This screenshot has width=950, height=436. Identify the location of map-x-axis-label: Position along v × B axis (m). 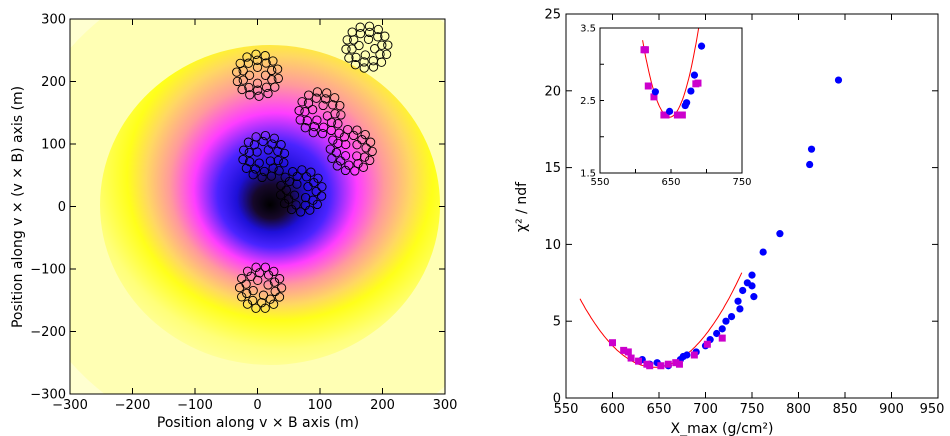
(258, 423).